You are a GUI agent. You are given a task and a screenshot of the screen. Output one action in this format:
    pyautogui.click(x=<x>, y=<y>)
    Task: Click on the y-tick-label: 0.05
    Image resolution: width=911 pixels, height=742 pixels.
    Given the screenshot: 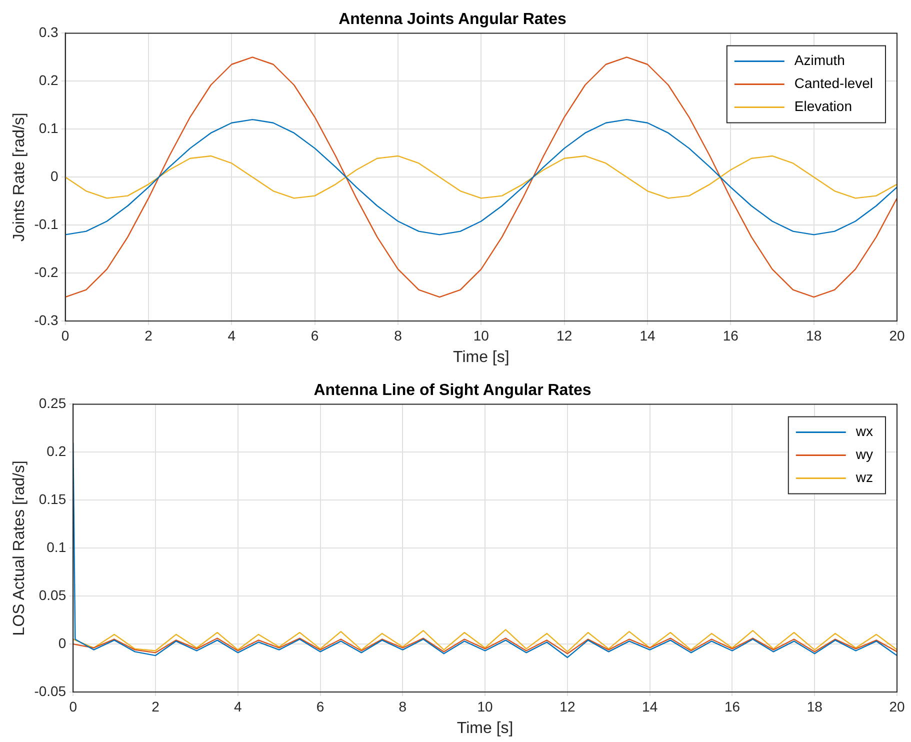 What is the action you would take?
    pyautogui.click(x=52, y=594)
    